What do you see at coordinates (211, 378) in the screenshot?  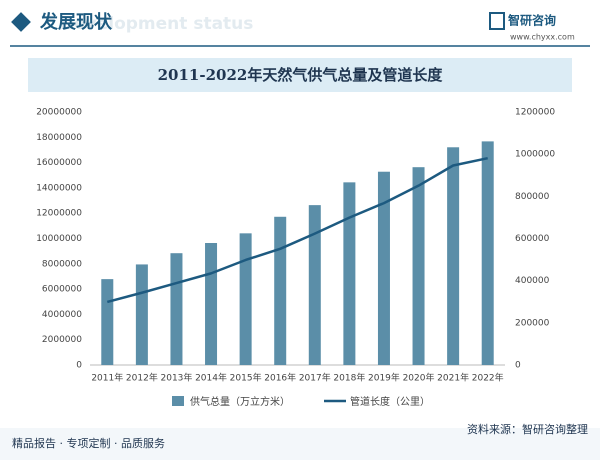 I see `x-tick-label: 2014年` at bounding box center [211, 378].